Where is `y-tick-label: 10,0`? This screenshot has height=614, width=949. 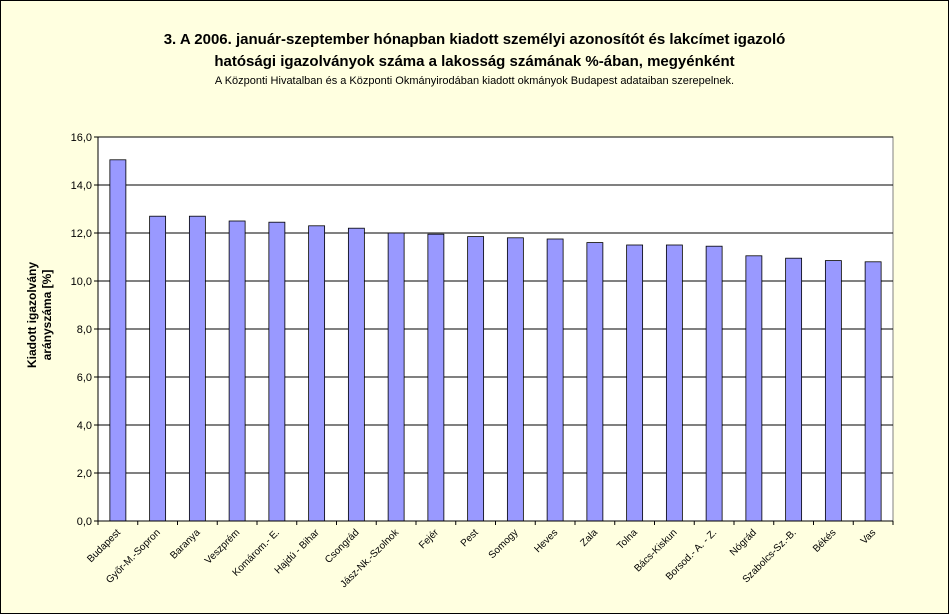 y-tick-label: 10,0 is located at coordinates (81, 282).